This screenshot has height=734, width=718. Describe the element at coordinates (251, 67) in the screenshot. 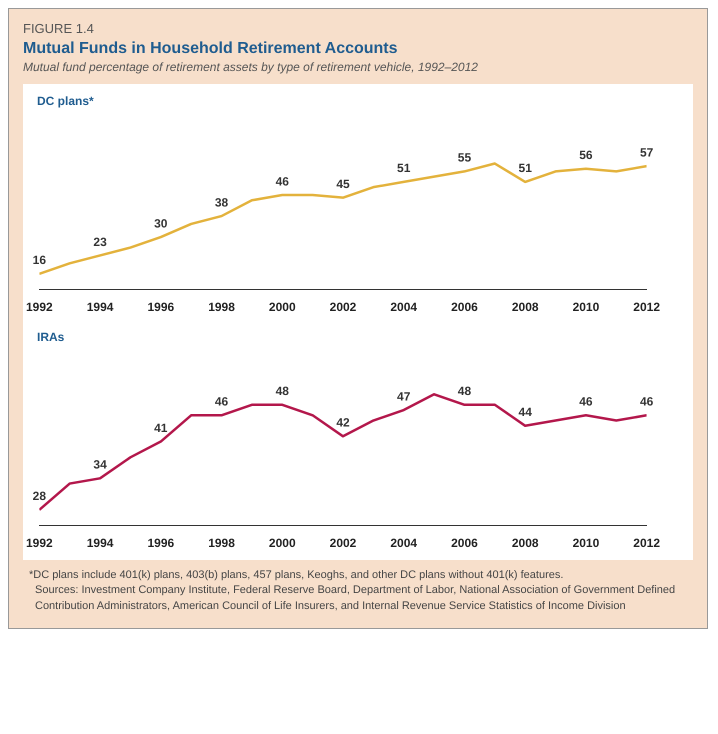

I see `chart-subtitle: Mutual fund percentage of retirement assets by type of retirement vehicle, 1992–2012` at that location.